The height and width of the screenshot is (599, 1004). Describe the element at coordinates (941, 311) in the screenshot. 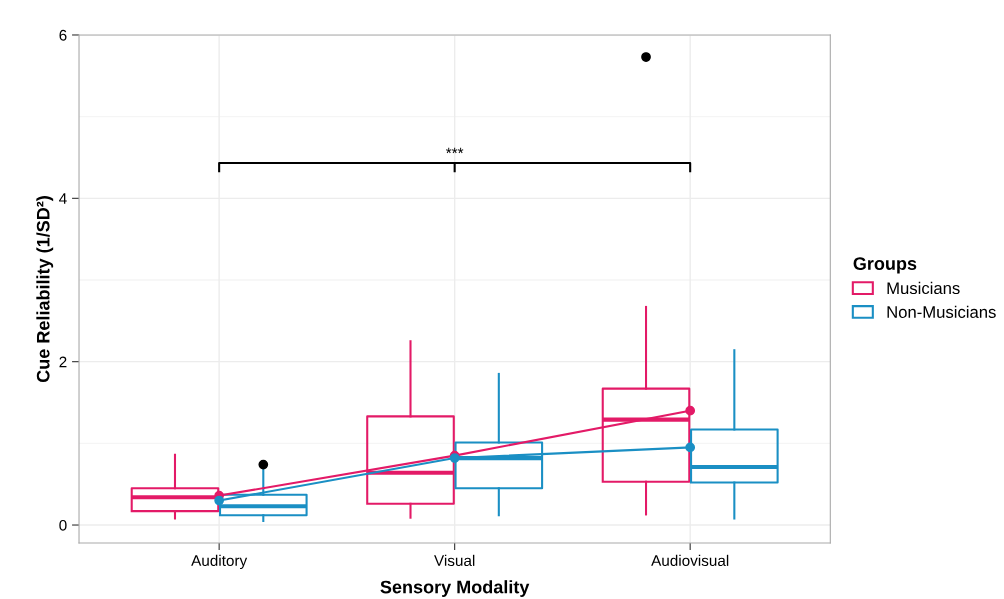

I see `legend-label: Non-Musicians` at that location.